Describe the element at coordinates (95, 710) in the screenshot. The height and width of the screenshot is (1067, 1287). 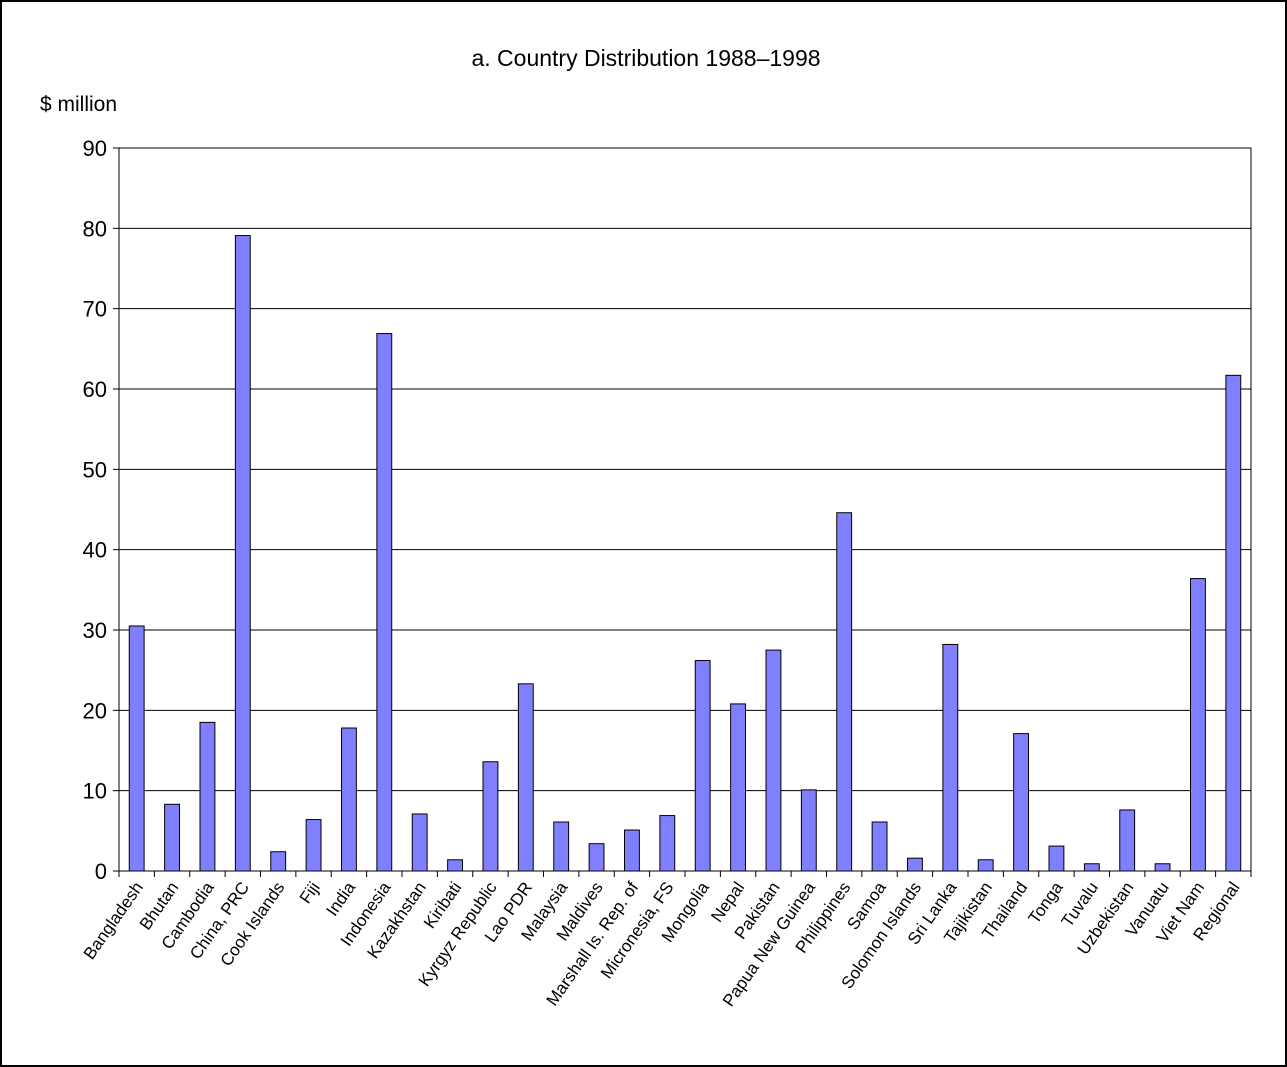
I see `y-tick-label: 20` at that location.